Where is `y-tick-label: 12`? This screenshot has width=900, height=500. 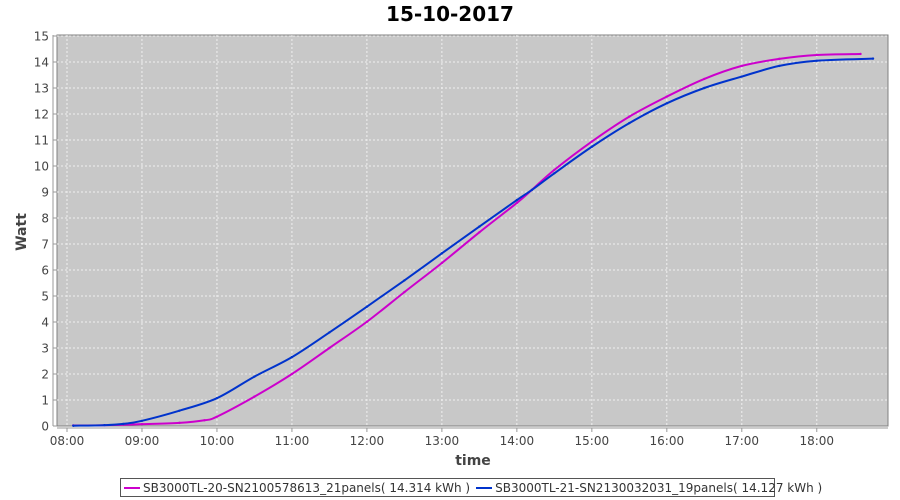
y-tick-label: 12 is located at coordinates (41, 115).